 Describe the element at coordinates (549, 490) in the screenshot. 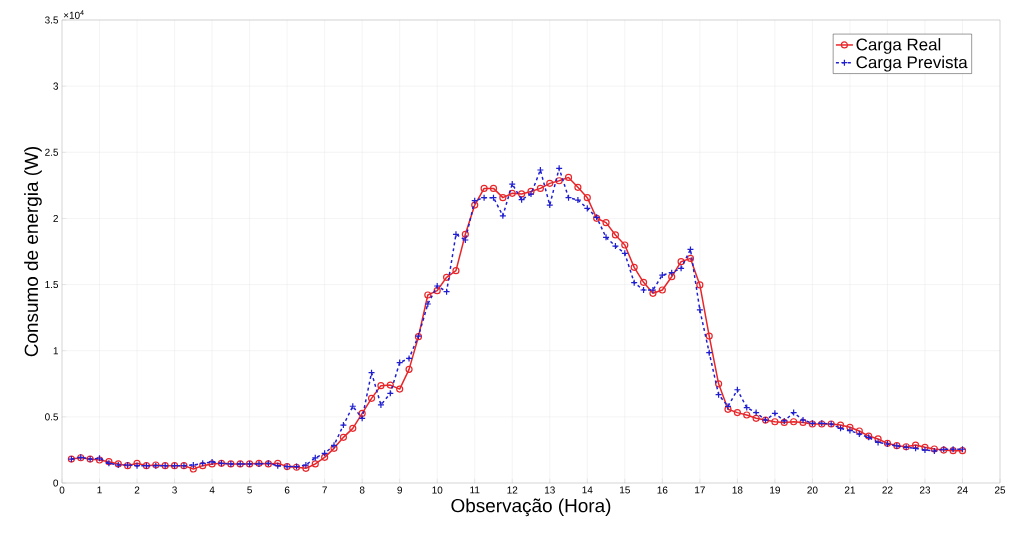

I see `x-tick-label: 13` at that location.